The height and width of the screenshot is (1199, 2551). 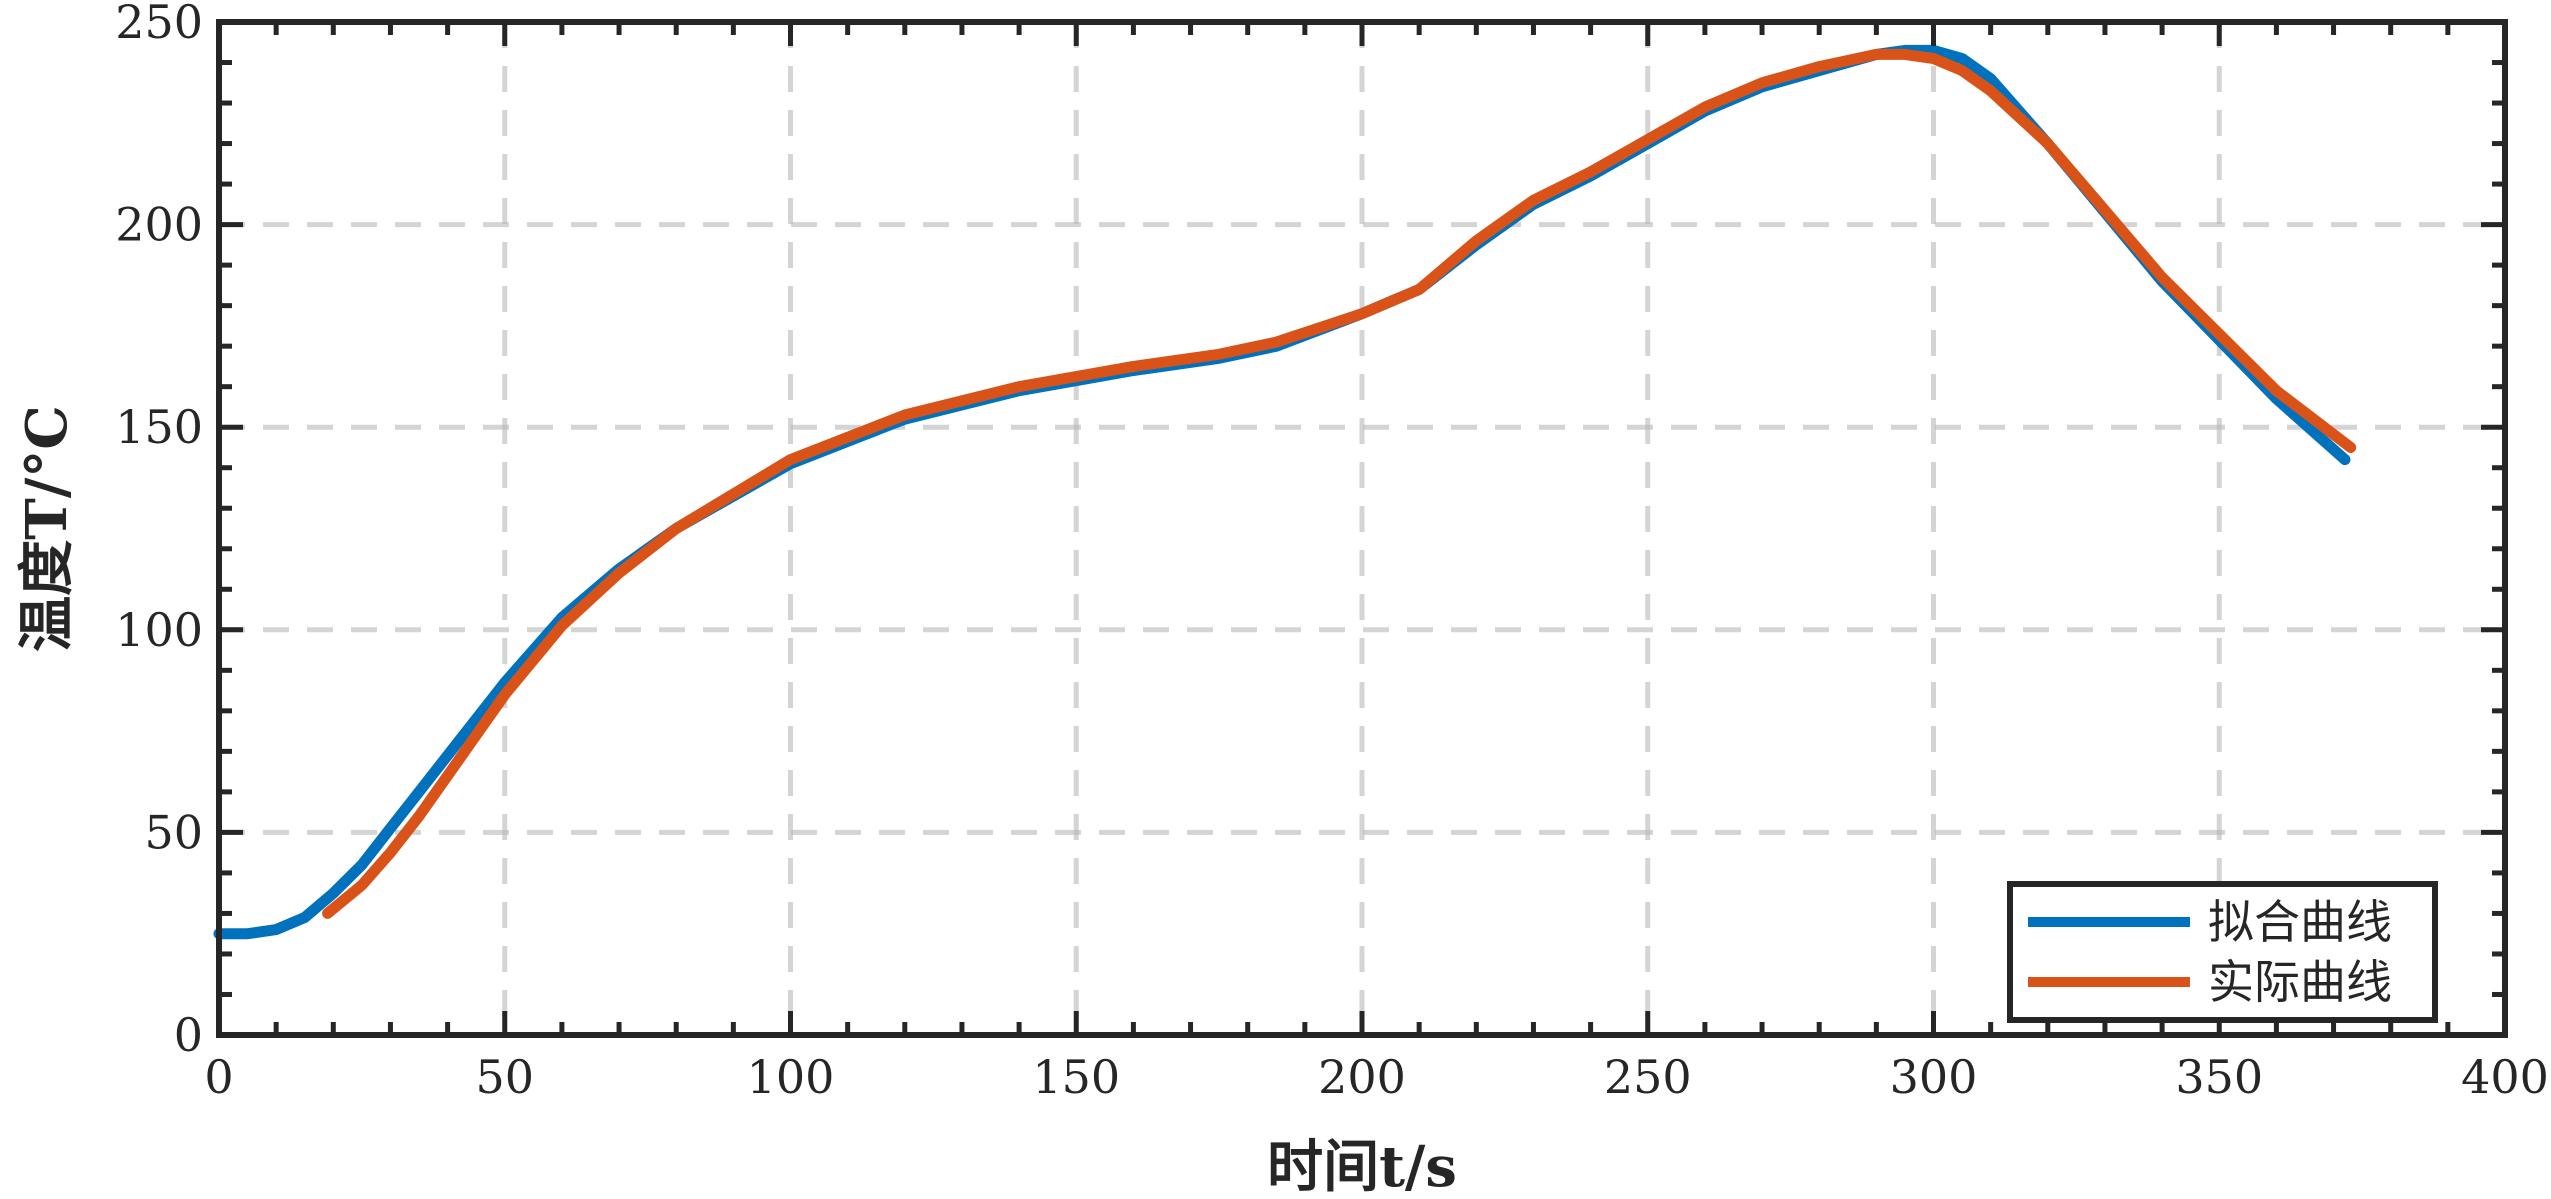 I want to click on legend-box, so click(x=2222, y=952).